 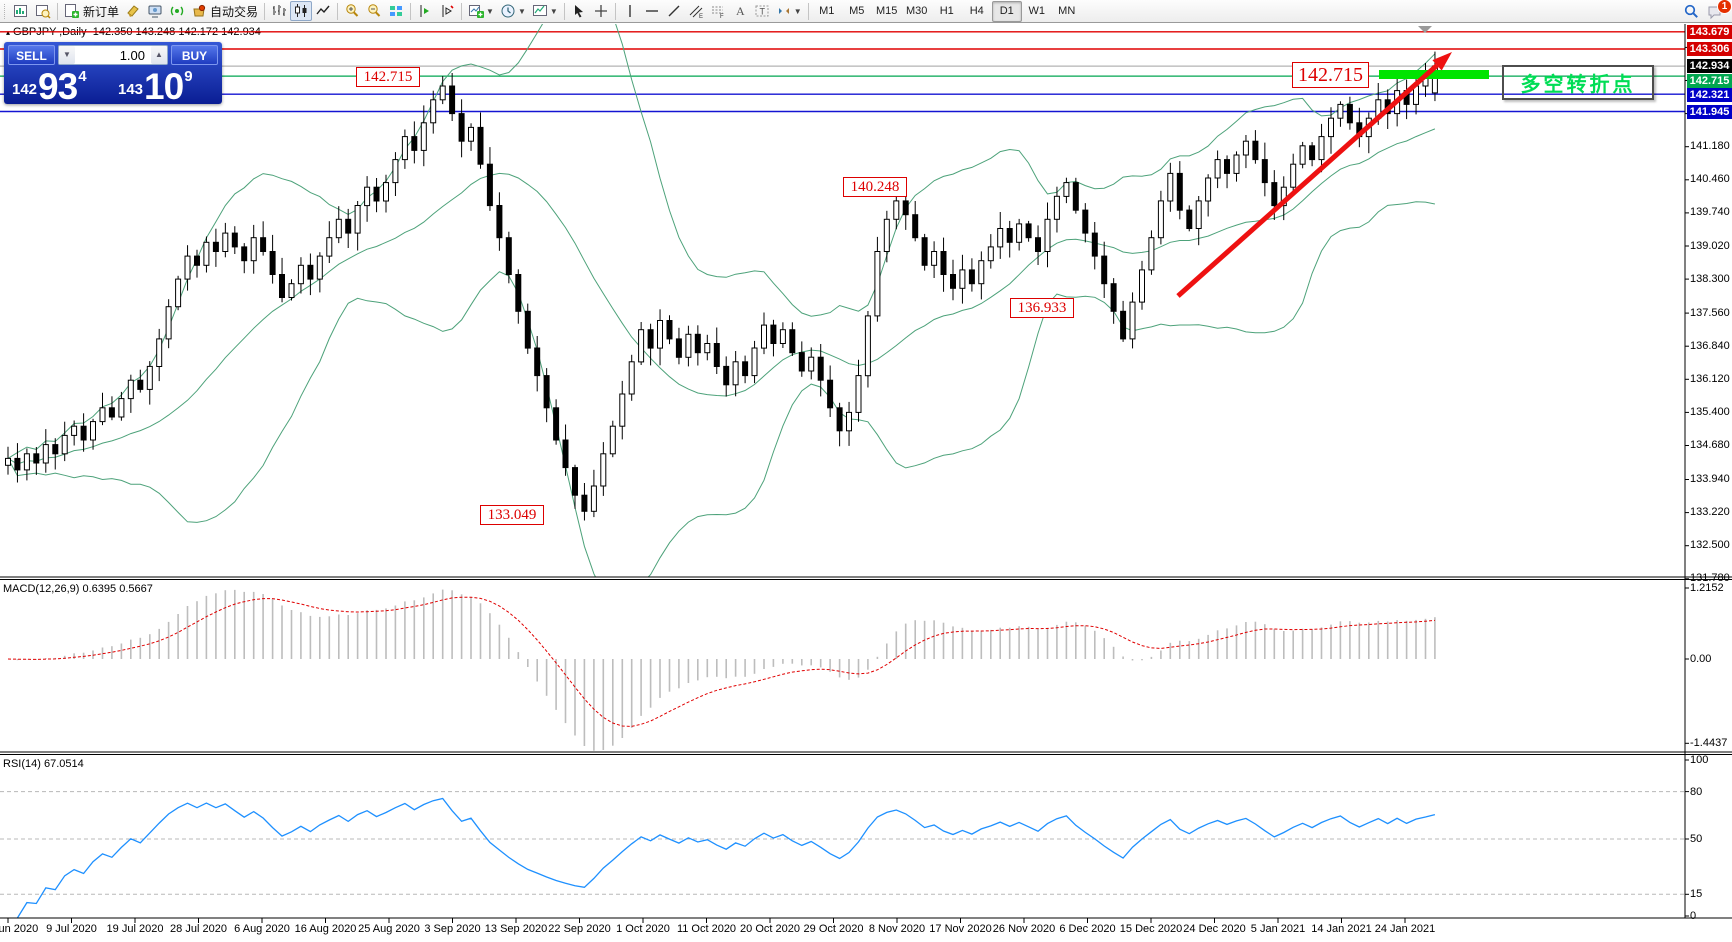 What do you see at coordinates (740, 11) in the screenshot?
I see `text-tool-button: A` at bounding box center [740, 11].